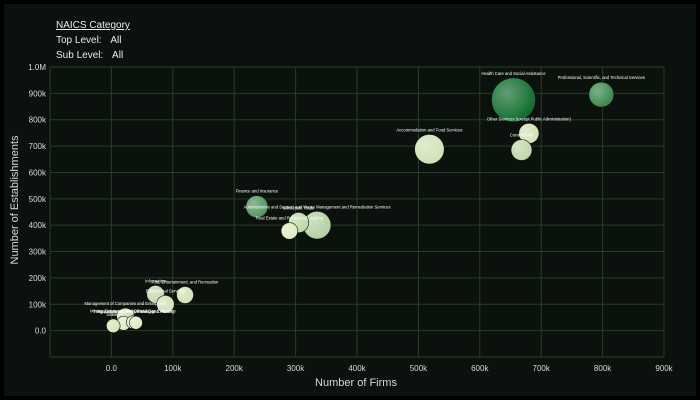 The image size is (700, 400). What do you see at coordinates (116, 40) in the screenshot?
I see `top-level-value: All` at bounding box center [116, 40].